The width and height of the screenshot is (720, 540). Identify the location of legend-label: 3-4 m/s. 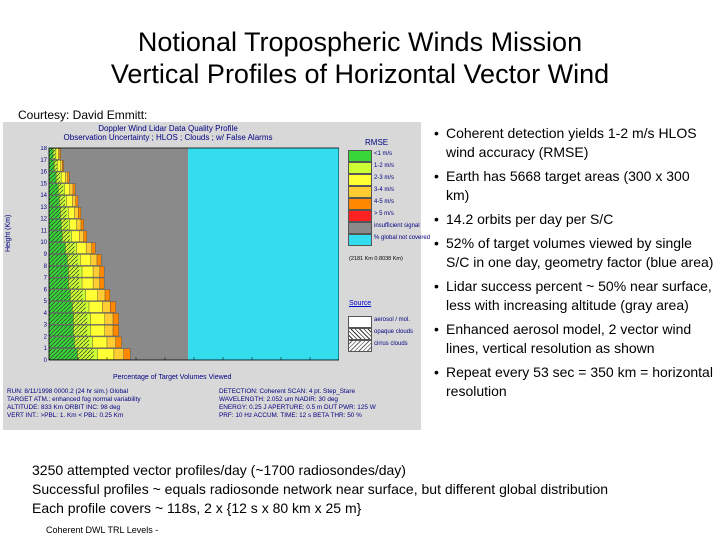
(384, 190).